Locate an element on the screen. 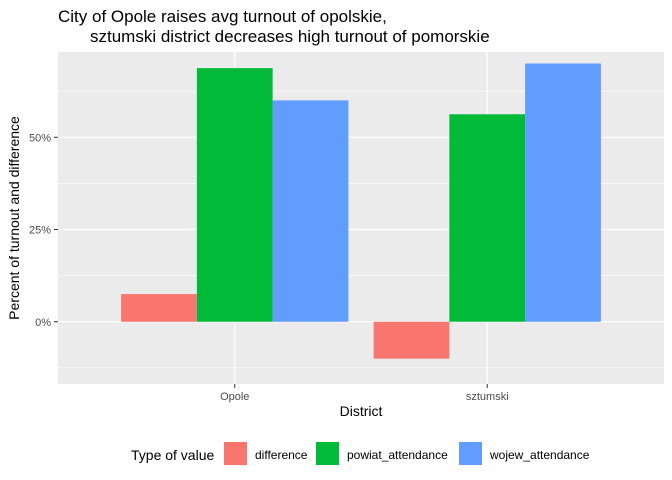 This screenshot has height=480, width=672. bar-difference-sztumski is located at coordinates (411, 340).